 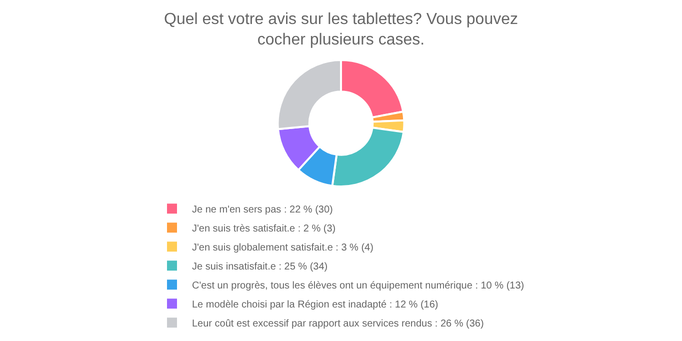 What do you see at coordinates (338, 324) in the screenshot?
I see `legend-label: Leur coût est excessif par rapport aux services rendus : 26 % (36)` at bounding box center [338, 324].